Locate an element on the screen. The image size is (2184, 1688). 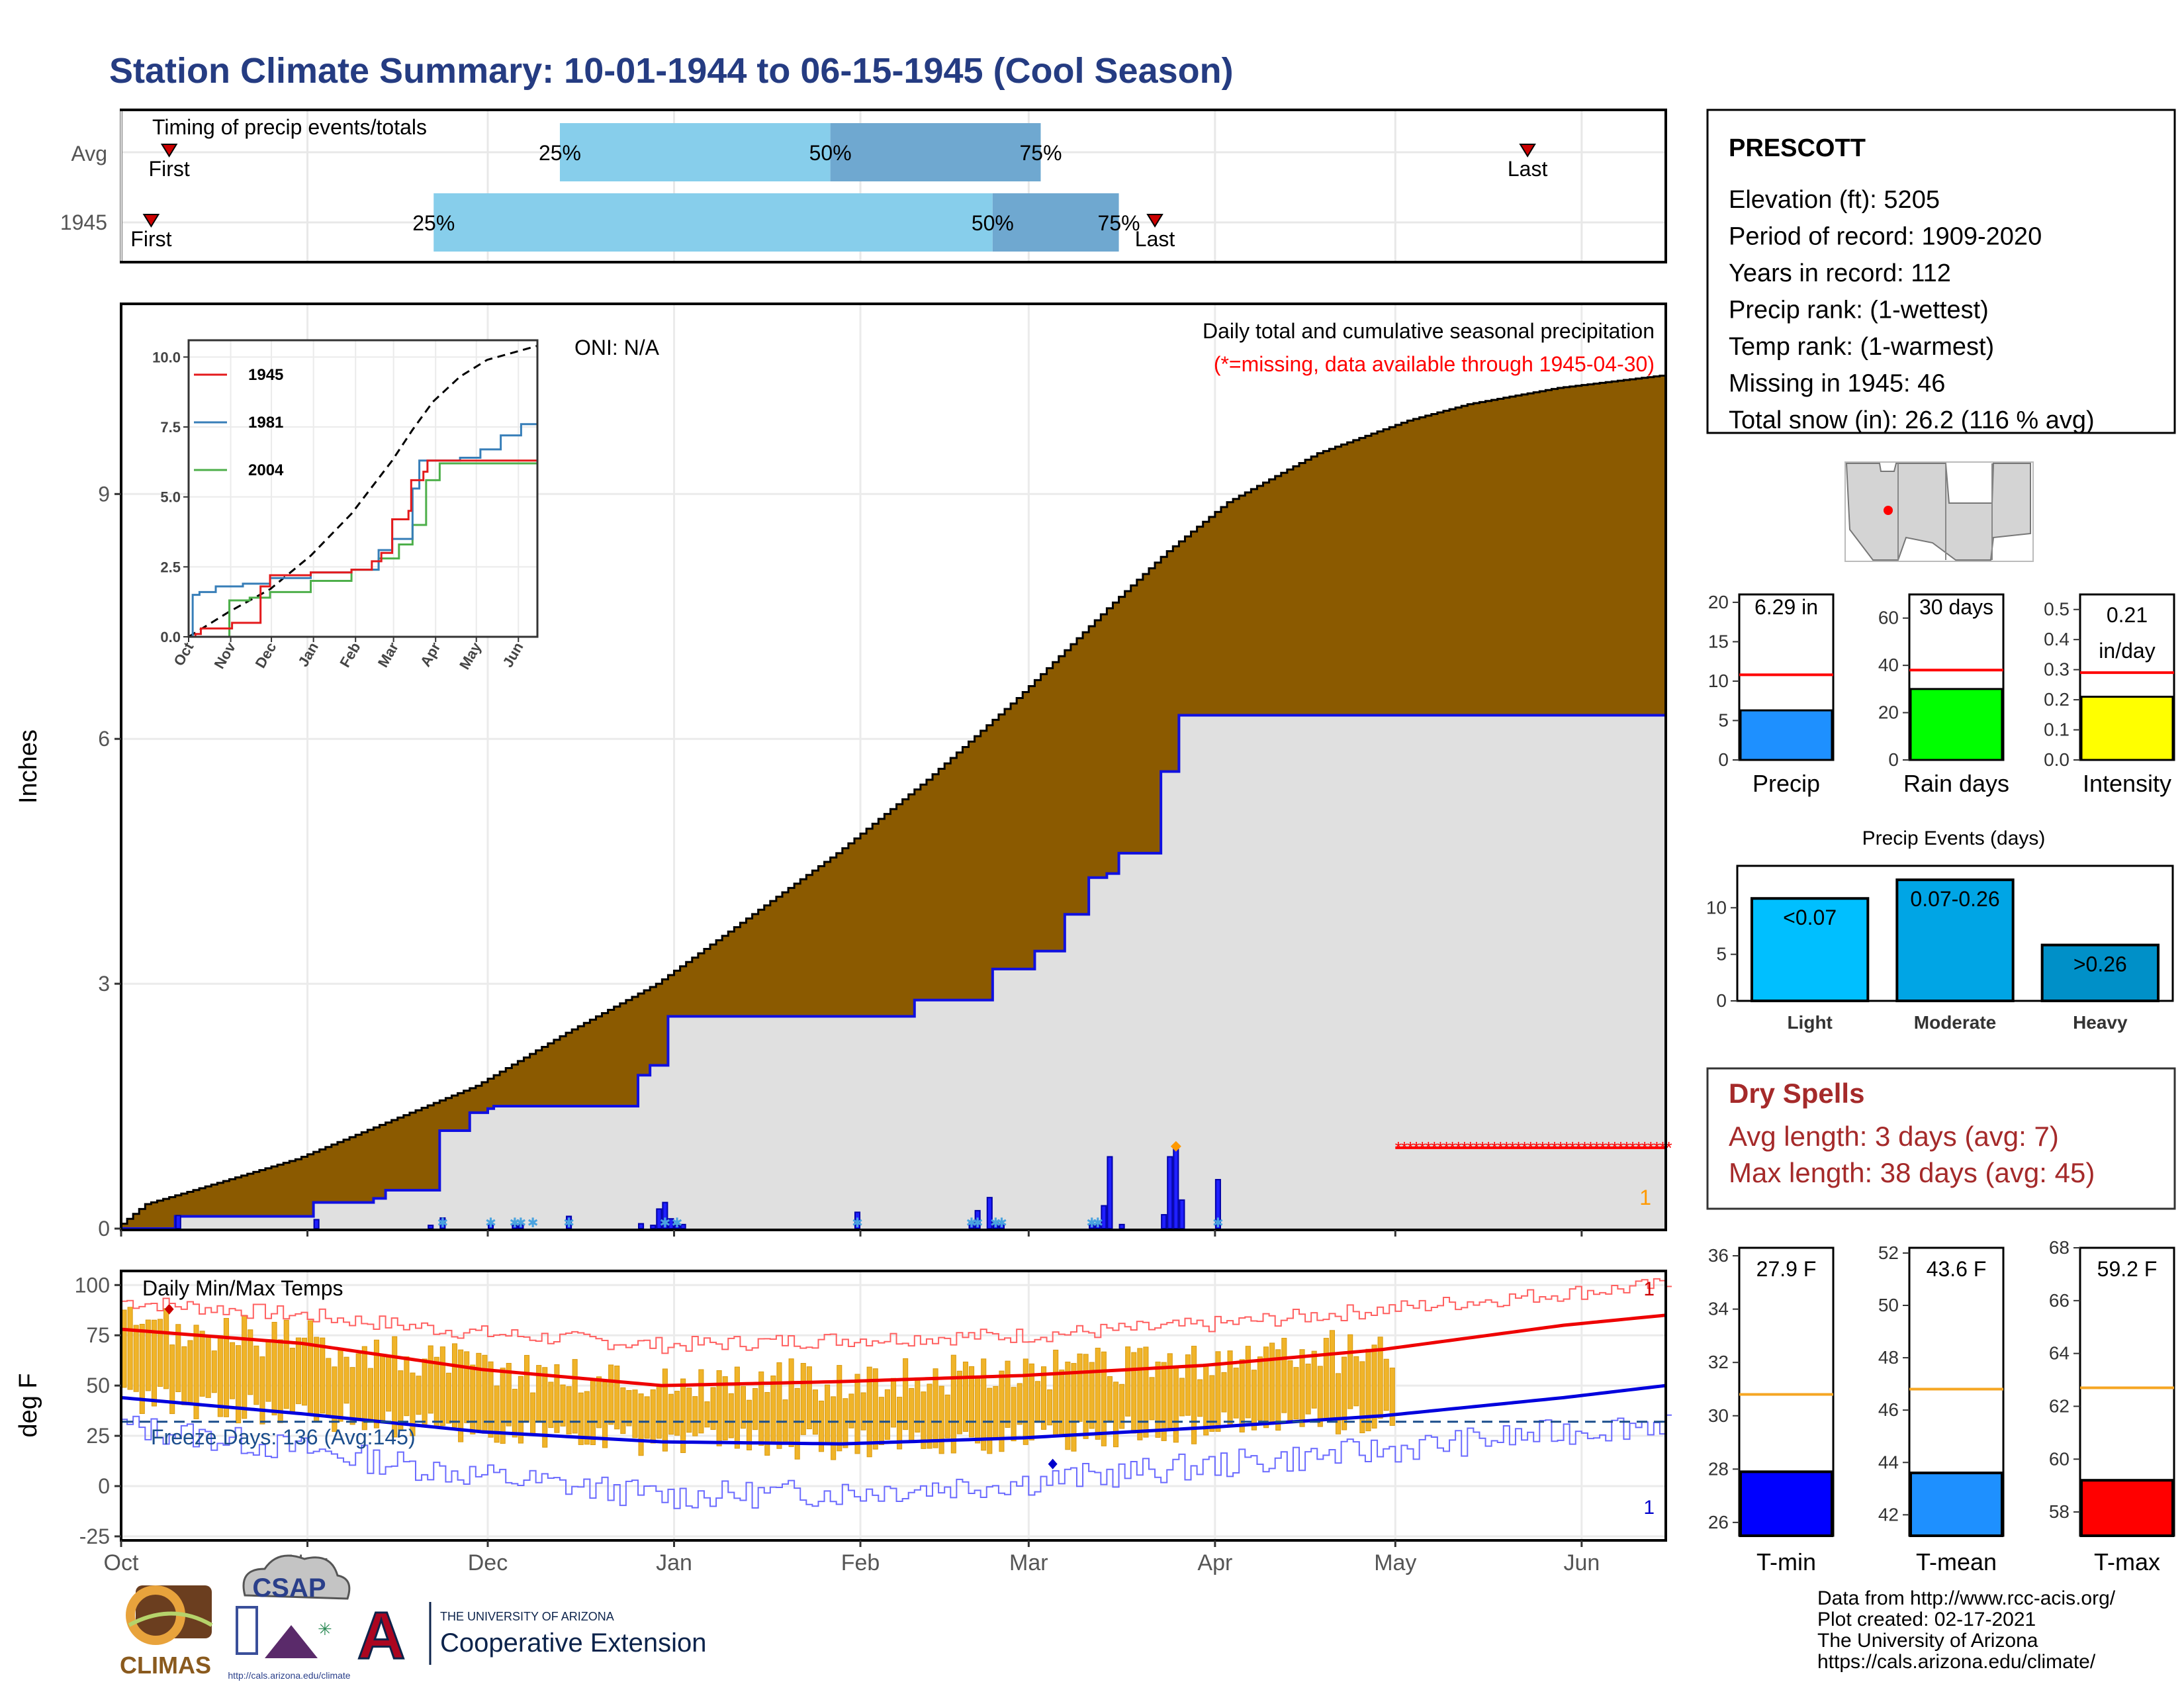
timing-title: Timing of precip events/totals is located at coordinates (289, 127).